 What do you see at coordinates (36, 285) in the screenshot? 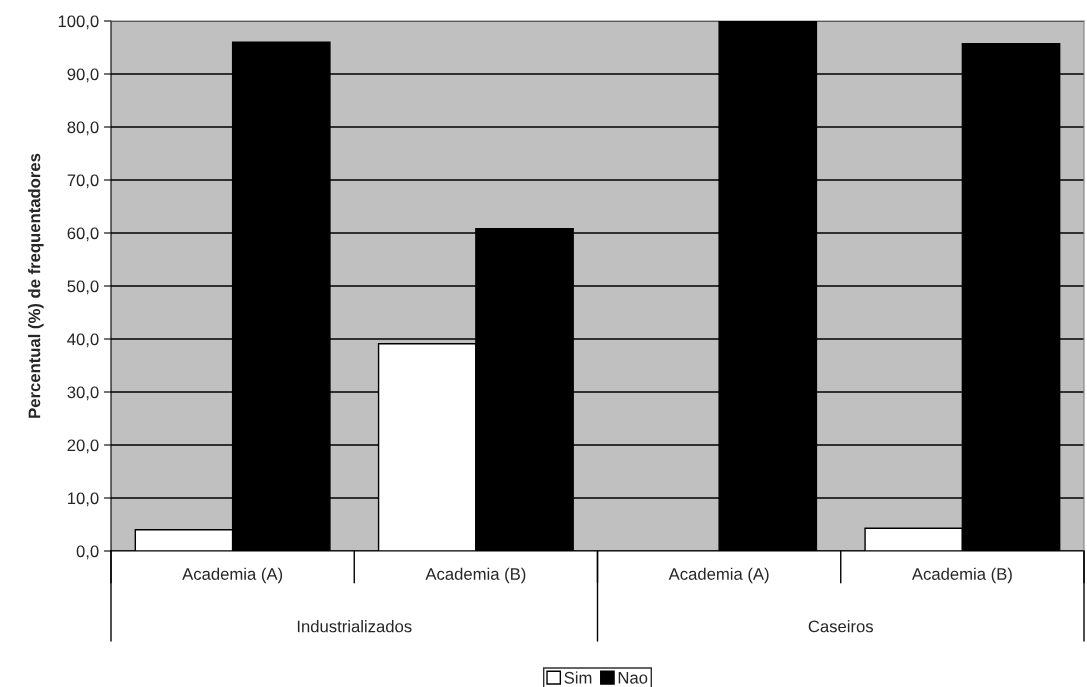
I see `y-axis-title: Percentual (%) de frequentadores` at bounding box center [36, 285].